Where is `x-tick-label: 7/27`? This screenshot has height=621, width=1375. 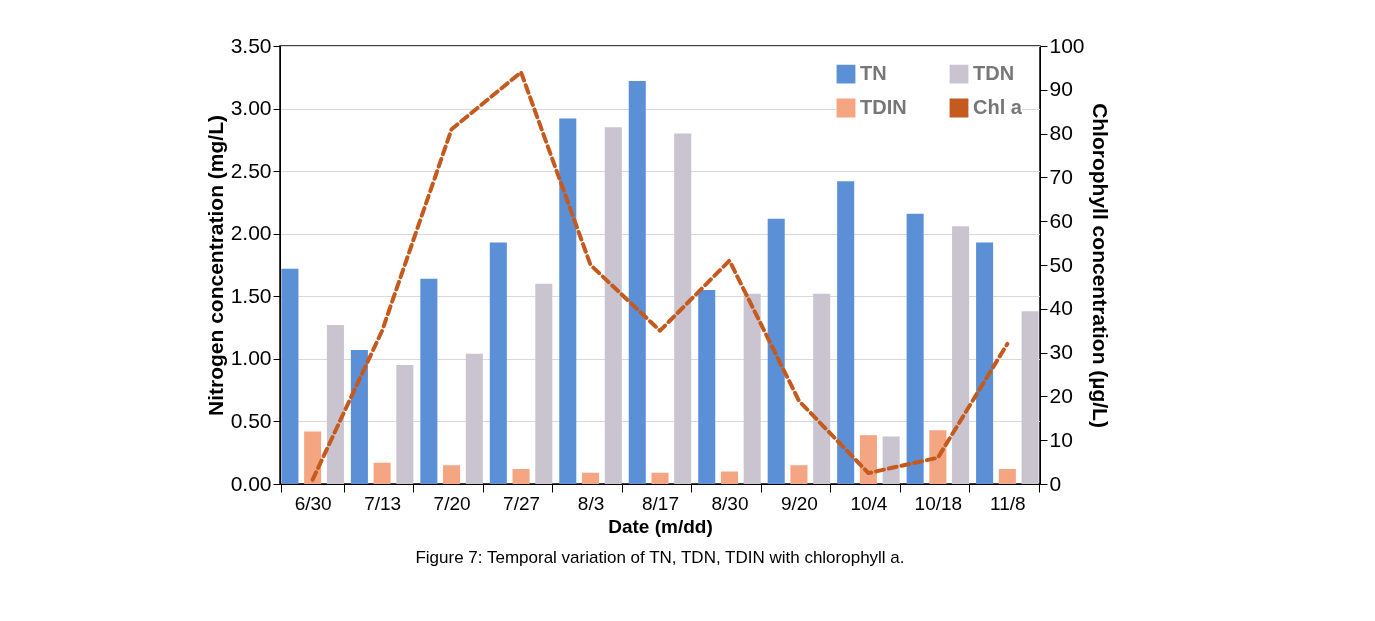
x-tick-label: 7/27 is located at coordinates (522, 503).